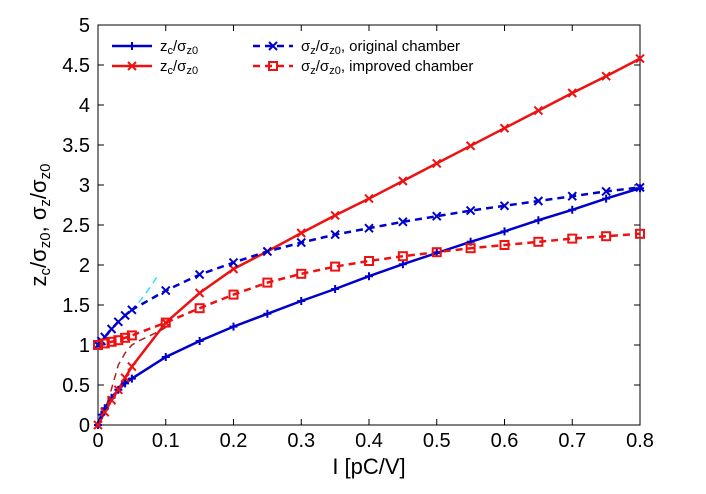 This screenshot has width=706, height=494. Describe the element at coordinates (76, 306) in the screenshot. I see `y-tick-label: 1.5` at that location.